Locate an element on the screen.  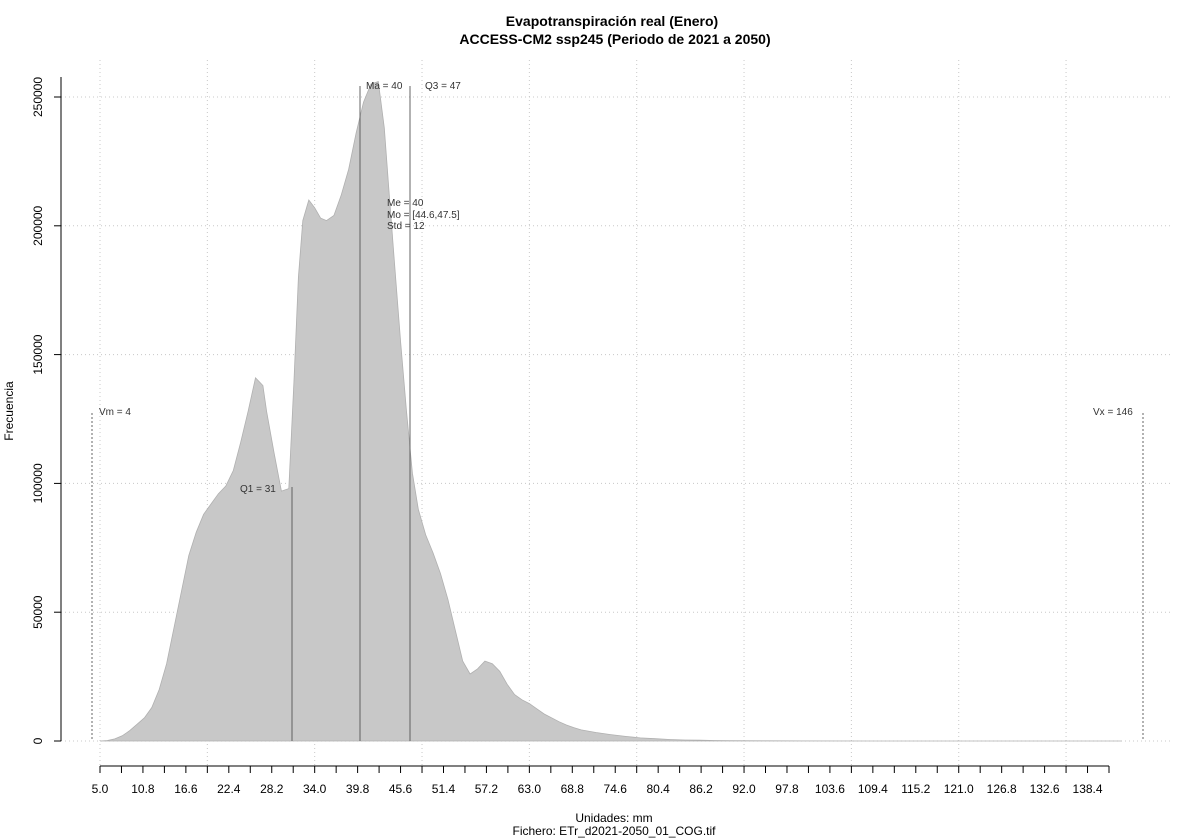
y-tick-group: 0 50000 100000 150000 200000 250000 is located at coordinates (46, 410).